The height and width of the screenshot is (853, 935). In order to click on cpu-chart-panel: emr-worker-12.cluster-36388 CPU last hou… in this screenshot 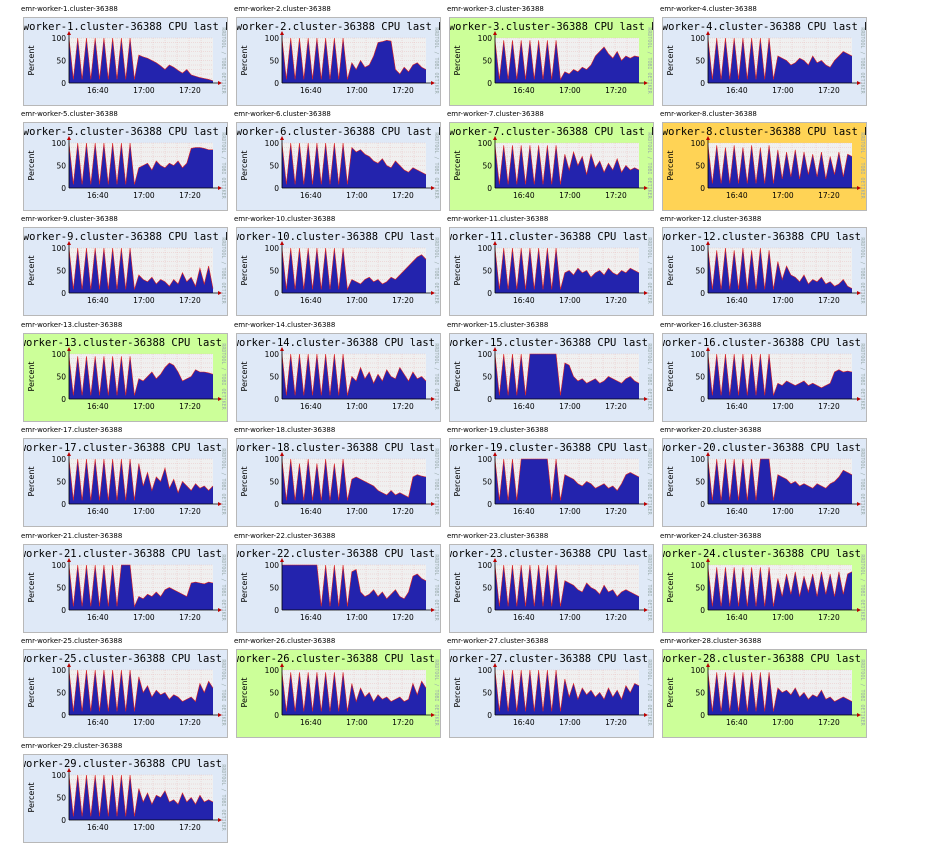, I will do `click(764, 271)`.